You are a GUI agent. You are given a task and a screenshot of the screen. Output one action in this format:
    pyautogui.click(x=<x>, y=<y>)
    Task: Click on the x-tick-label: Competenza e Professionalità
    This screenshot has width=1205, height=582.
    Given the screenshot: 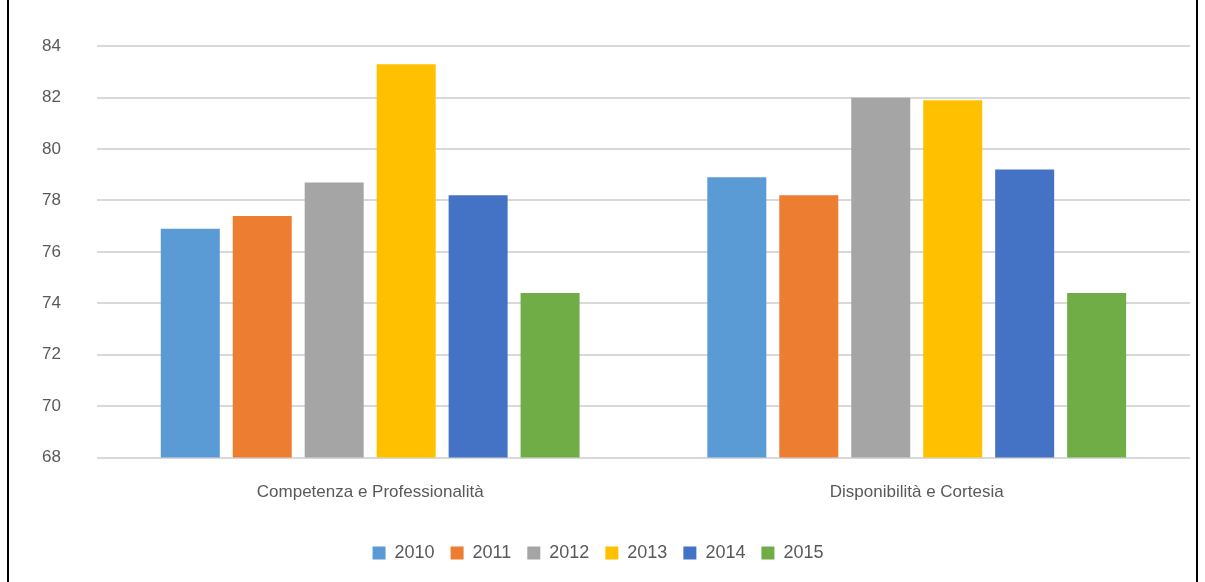 What is the action you would take?
    pyautogui.click(x=370, y=492)
    